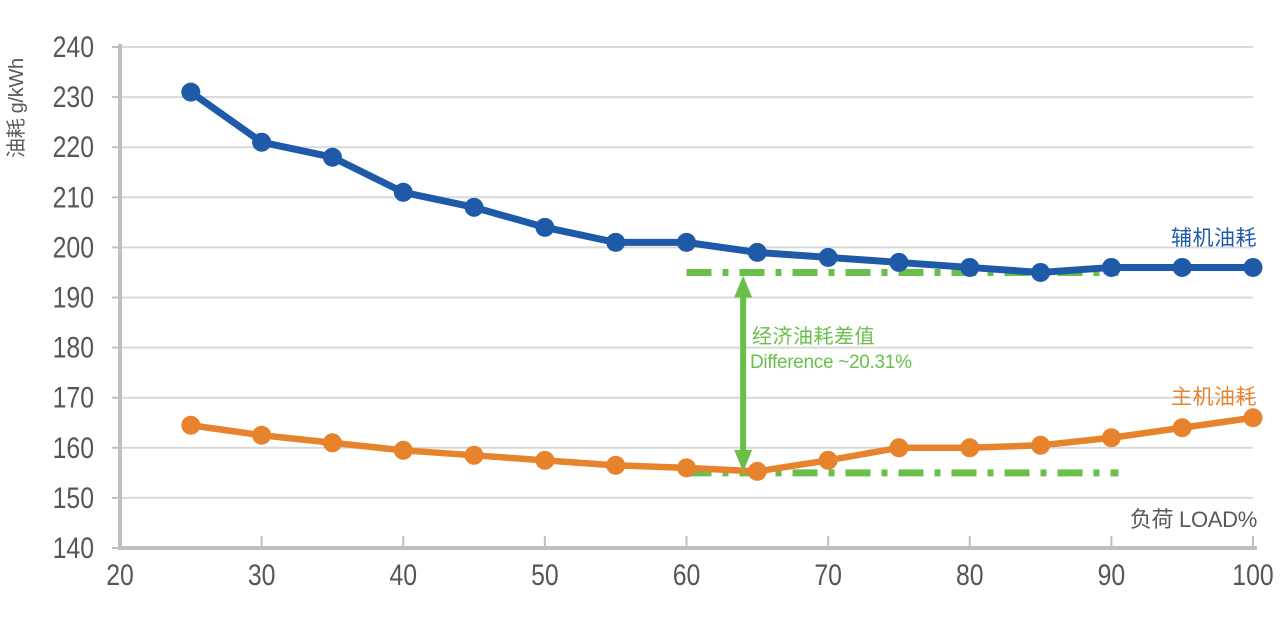  Describe the element at coordinates (262, 575) in the screenshot. I see `x-tick-label: 30` at that location.